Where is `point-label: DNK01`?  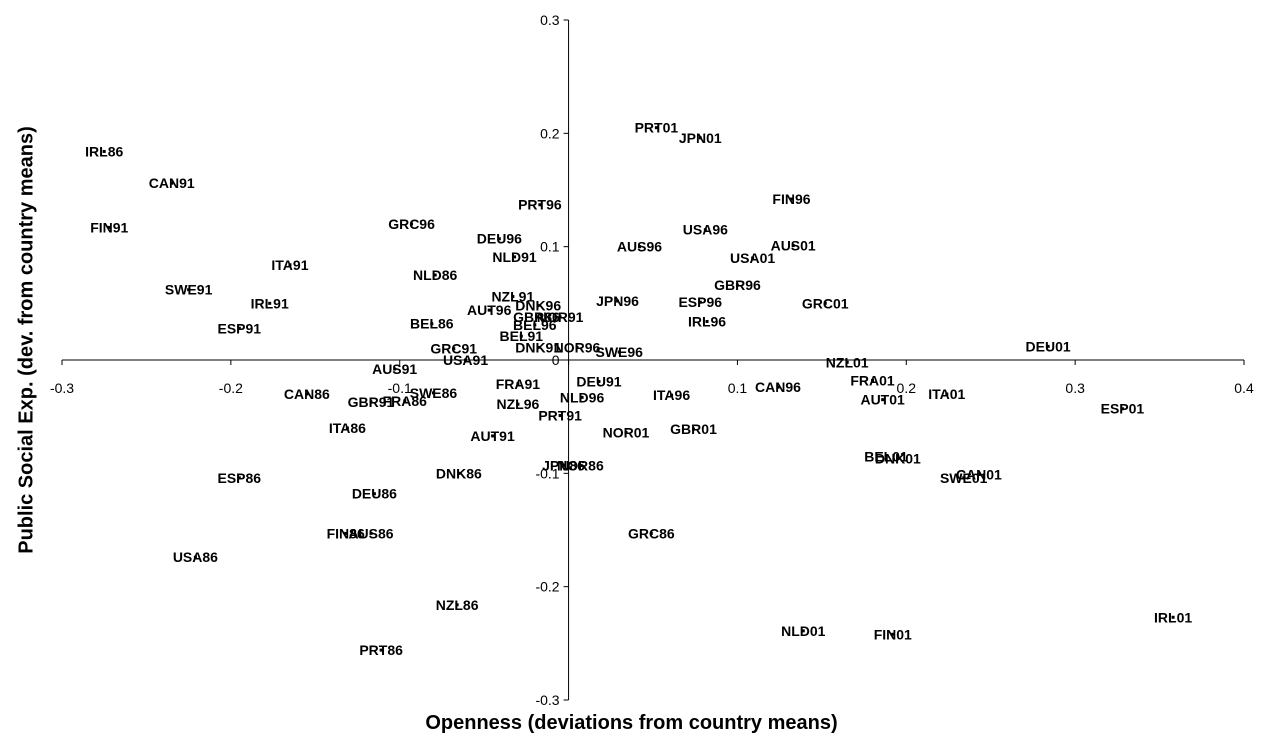
point-label: DNK01 is located at coordinates (898, 459).